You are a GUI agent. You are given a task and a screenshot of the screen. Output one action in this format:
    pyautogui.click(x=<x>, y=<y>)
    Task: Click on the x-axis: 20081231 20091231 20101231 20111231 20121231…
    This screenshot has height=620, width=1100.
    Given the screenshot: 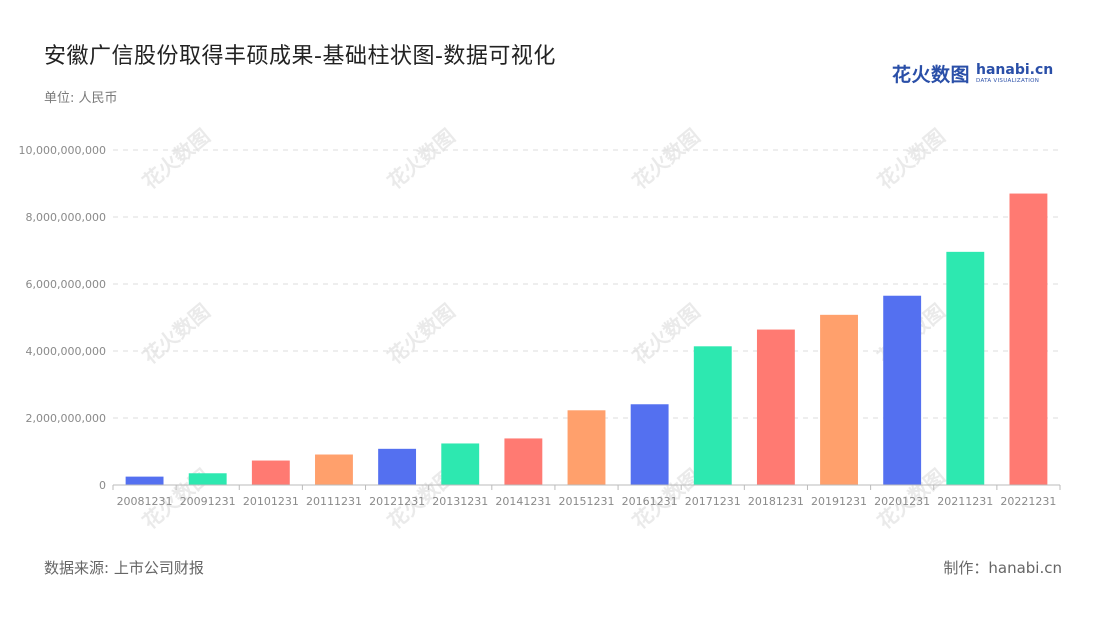 What is the action you would take?
    pyautogui.click(x=586, y=496)
    